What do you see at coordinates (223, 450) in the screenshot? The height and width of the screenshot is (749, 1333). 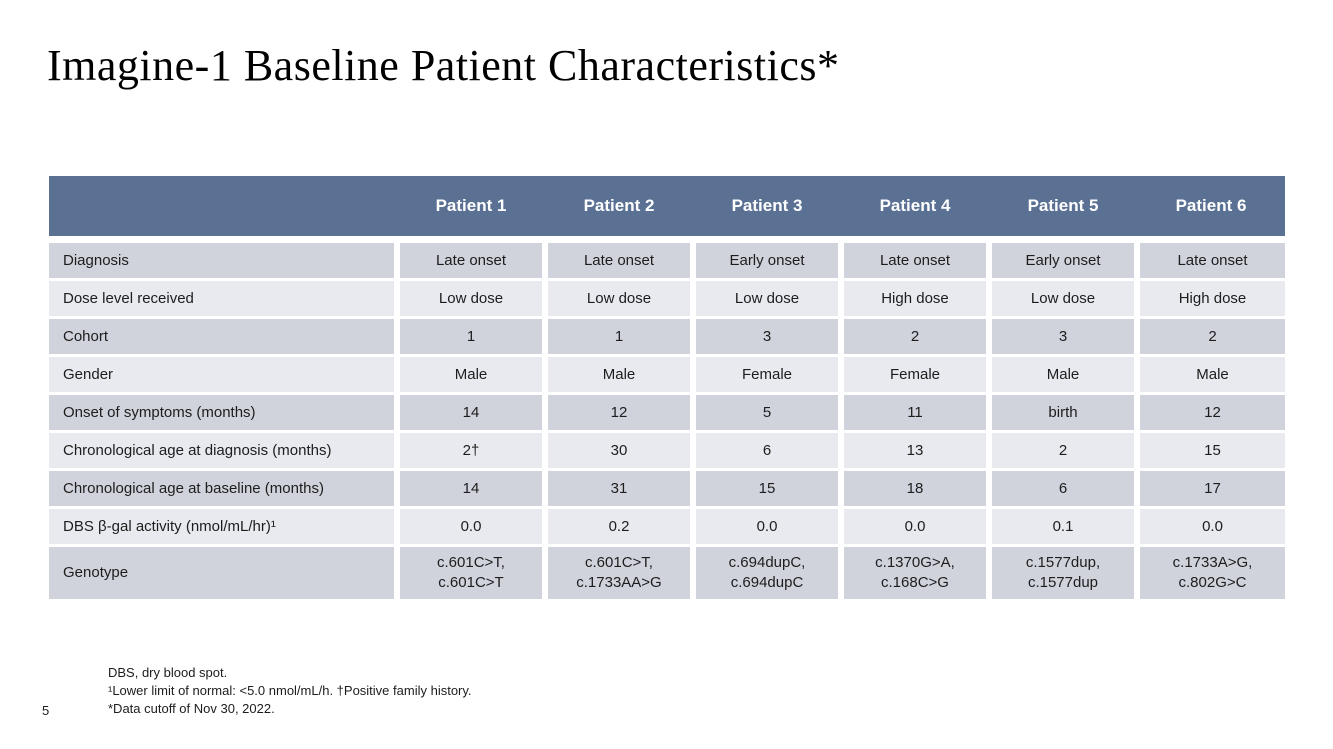 I see `row-label: Chronological age at diagnosis (months)` at bounding box center [223, 450].